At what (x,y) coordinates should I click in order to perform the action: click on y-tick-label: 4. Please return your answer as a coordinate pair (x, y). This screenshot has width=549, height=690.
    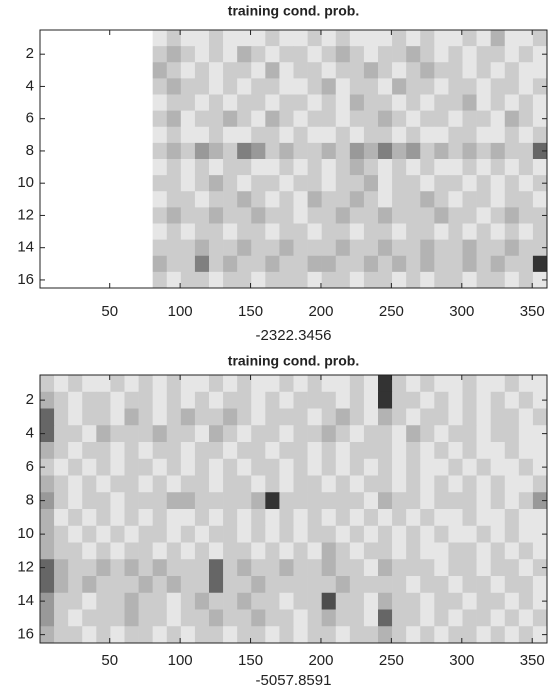
    Looking at the image, I should click on (30, 85).